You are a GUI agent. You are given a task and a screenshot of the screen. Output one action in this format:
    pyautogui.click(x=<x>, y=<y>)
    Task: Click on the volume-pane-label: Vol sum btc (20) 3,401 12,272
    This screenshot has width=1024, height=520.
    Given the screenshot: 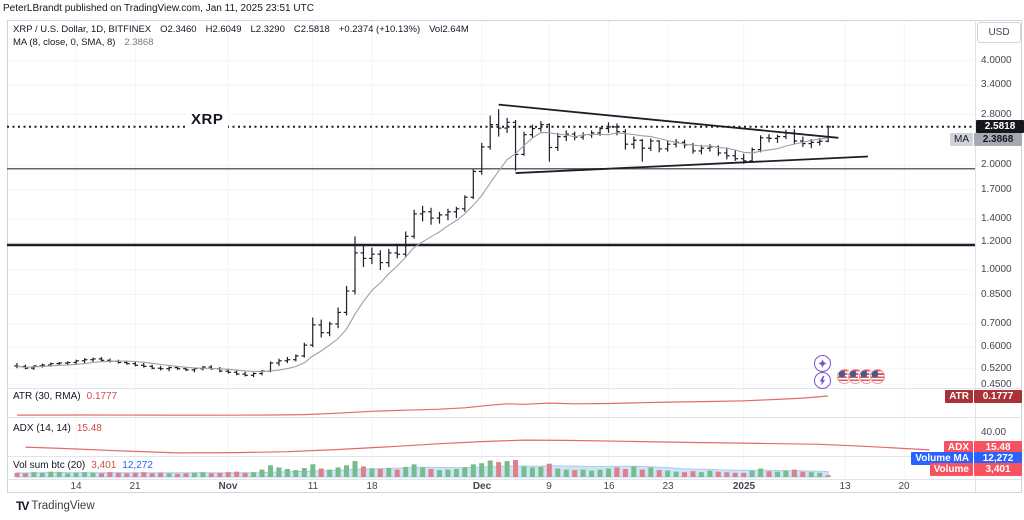 What is the action you would take?
    pyautogui.click(x=83, y=465)
    